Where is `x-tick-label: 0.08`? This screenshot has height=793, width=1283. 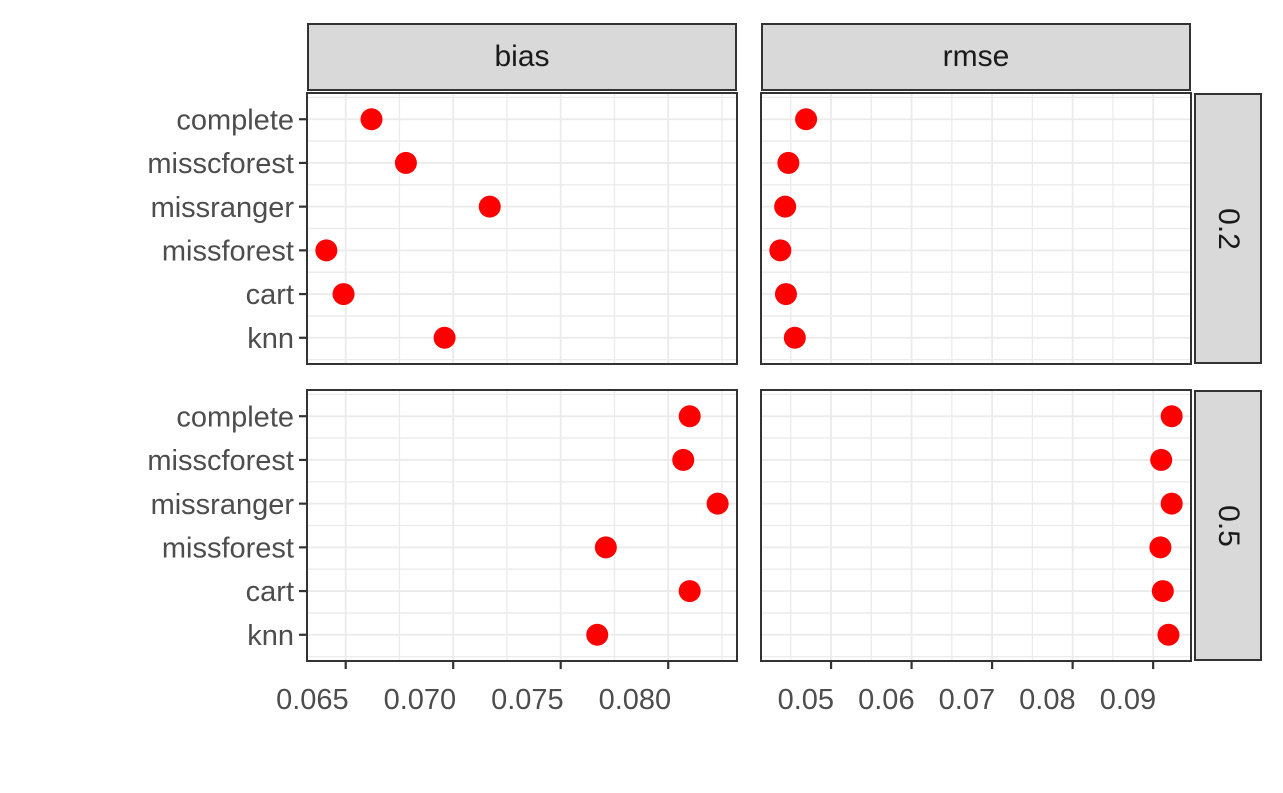 x-tick-label: 0.08 is located at coordinates (1047, 700).